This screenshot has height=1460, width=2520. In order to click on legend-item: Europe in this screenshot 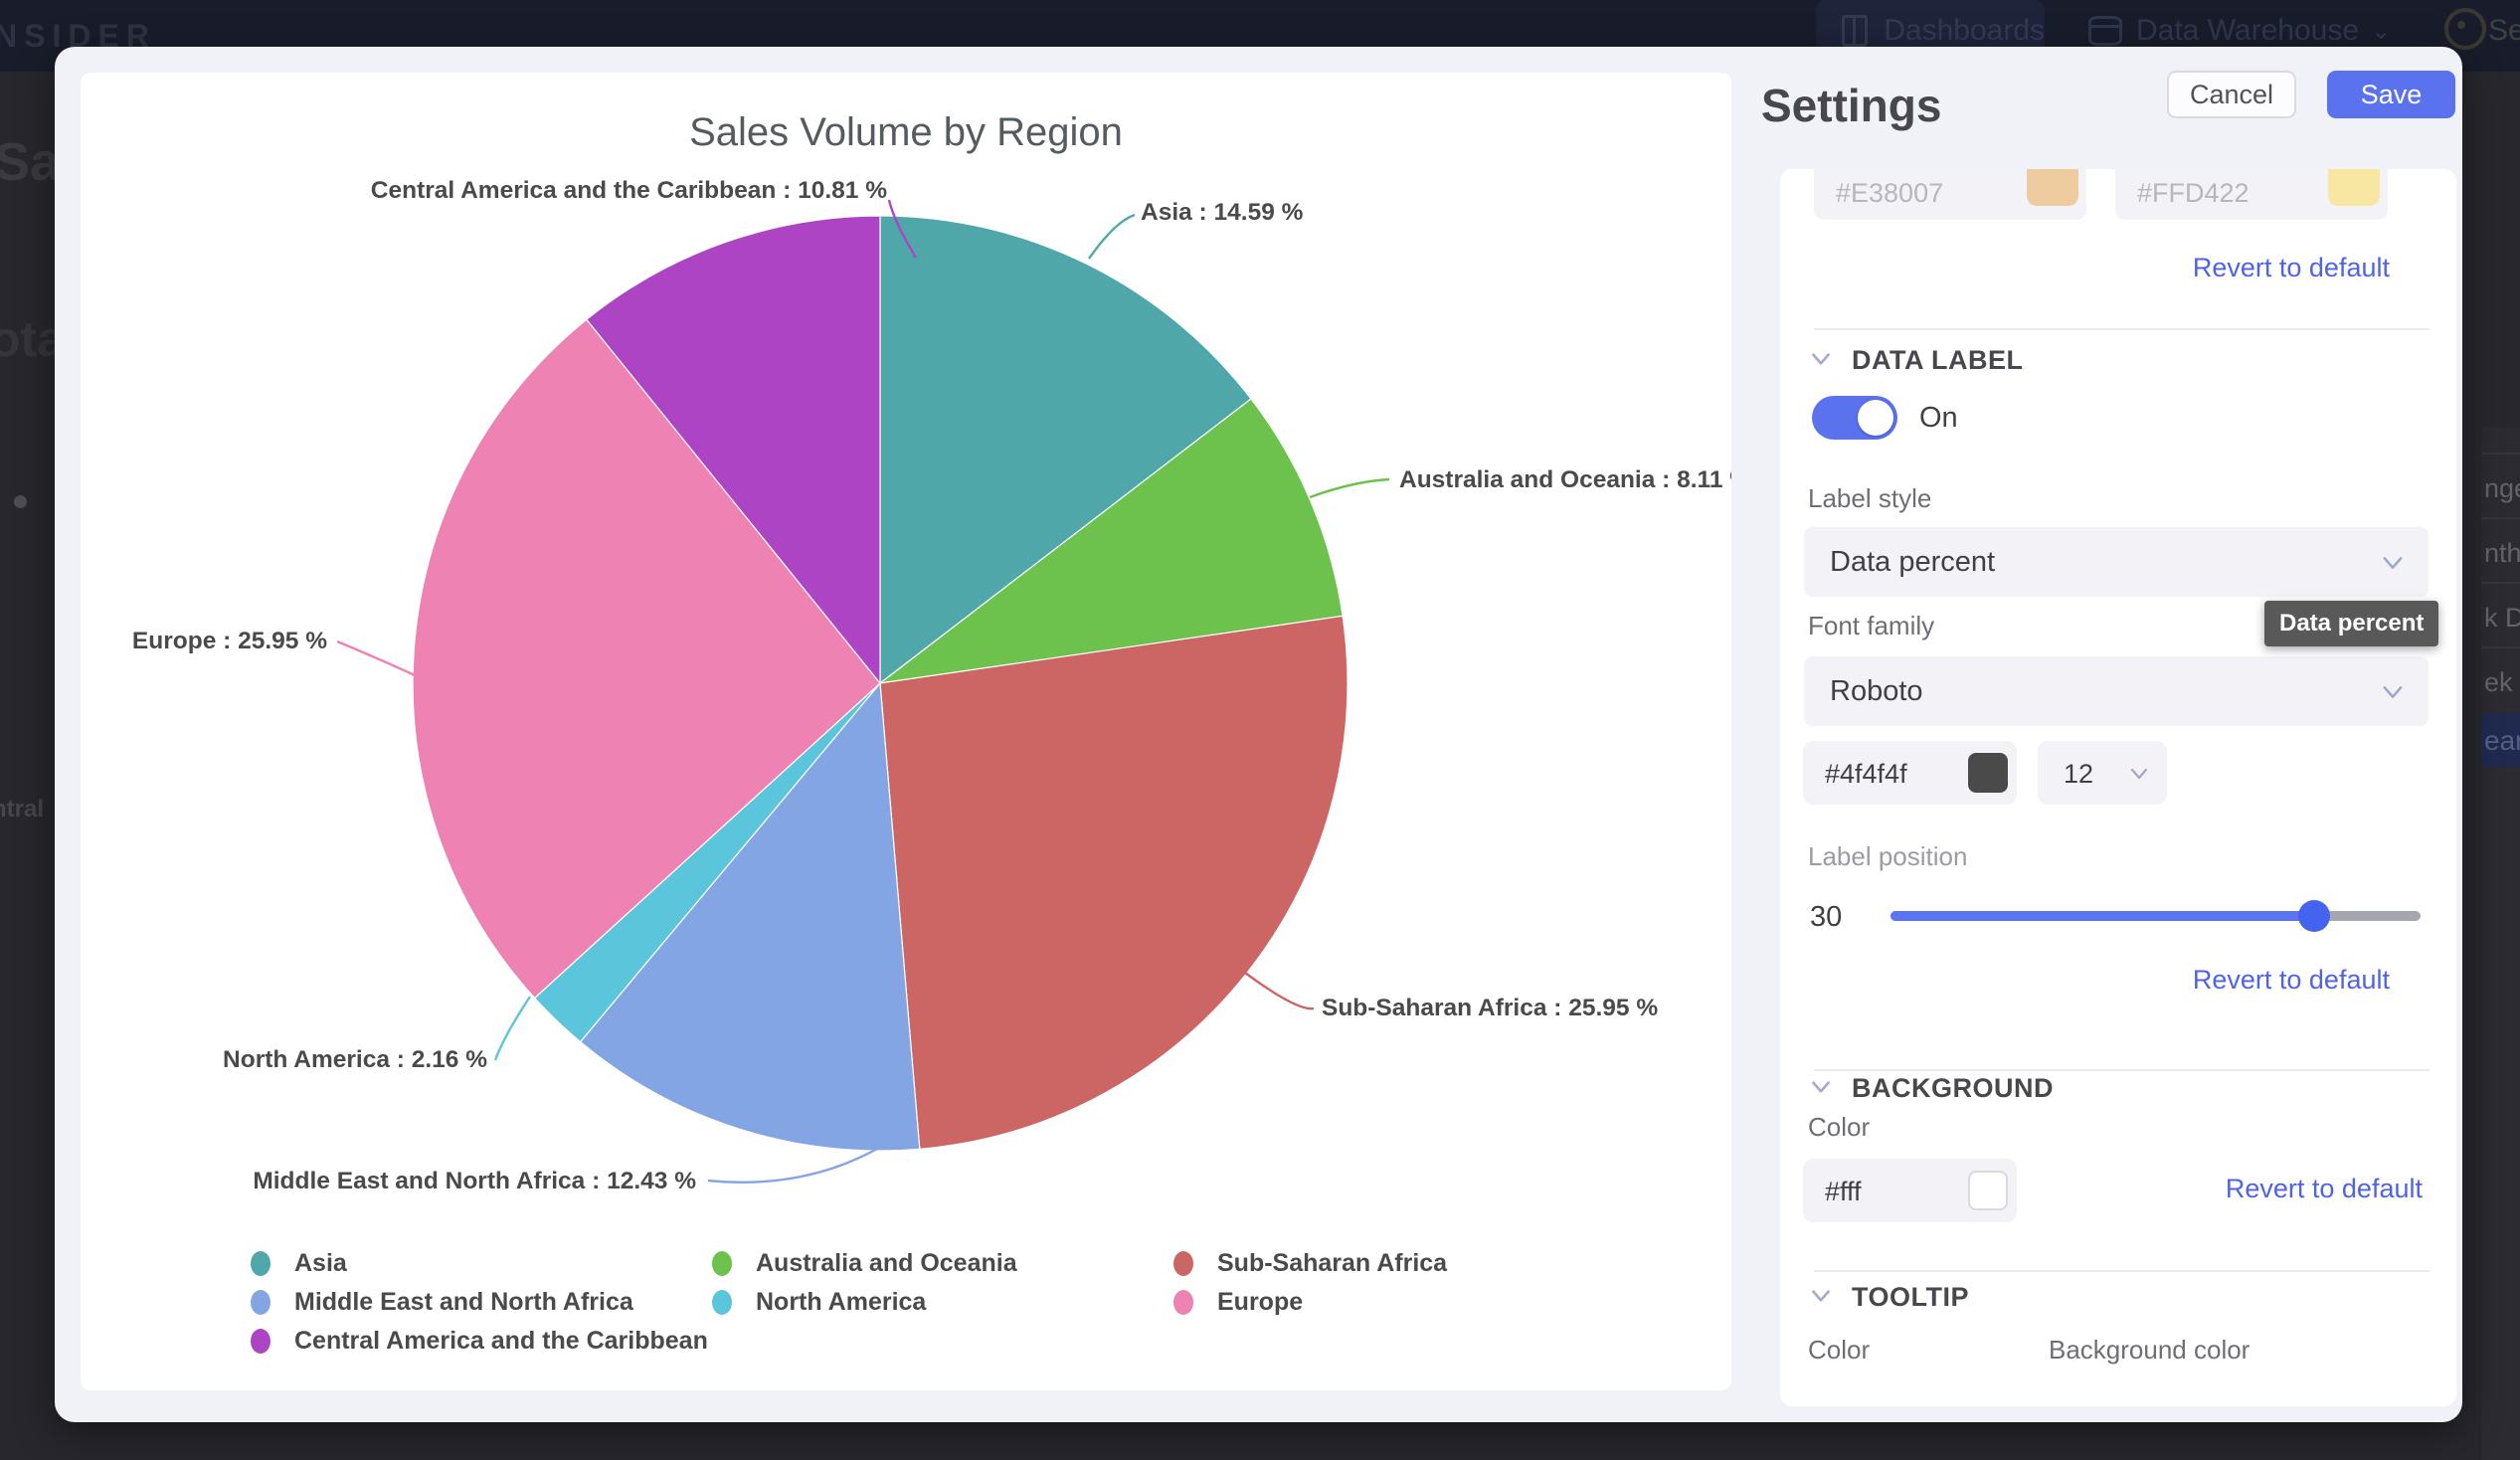, I will do `click(1404, 1302)`.